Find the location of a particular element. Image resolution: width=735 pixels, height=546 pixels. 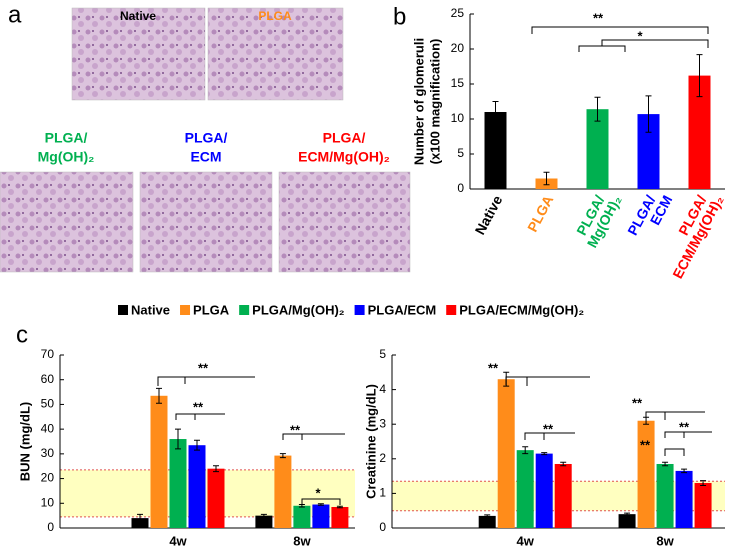

panel-label: b is located at coordinates (399, 16).